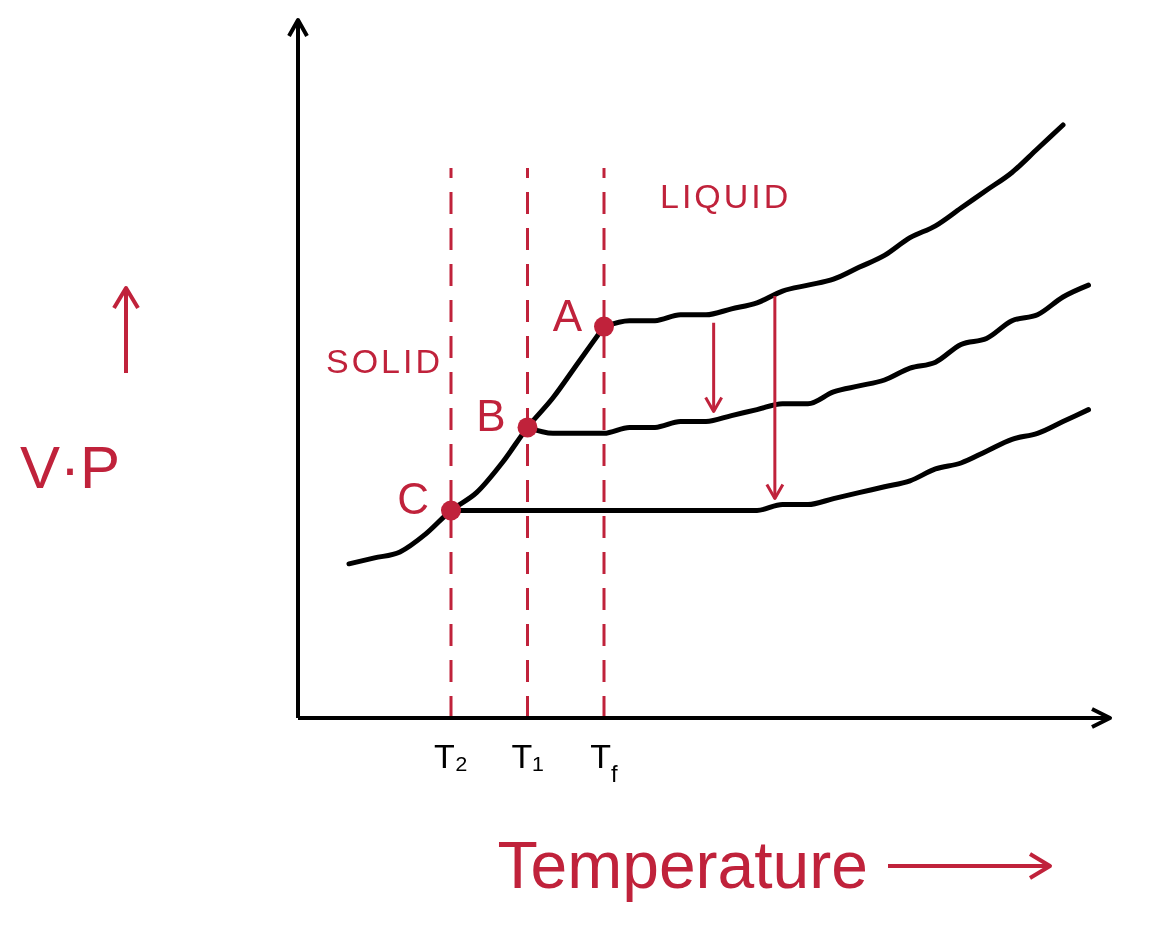 The width and height of the screenshot is (1171, 929). I want to click on annotation: C, so click(413, 499).